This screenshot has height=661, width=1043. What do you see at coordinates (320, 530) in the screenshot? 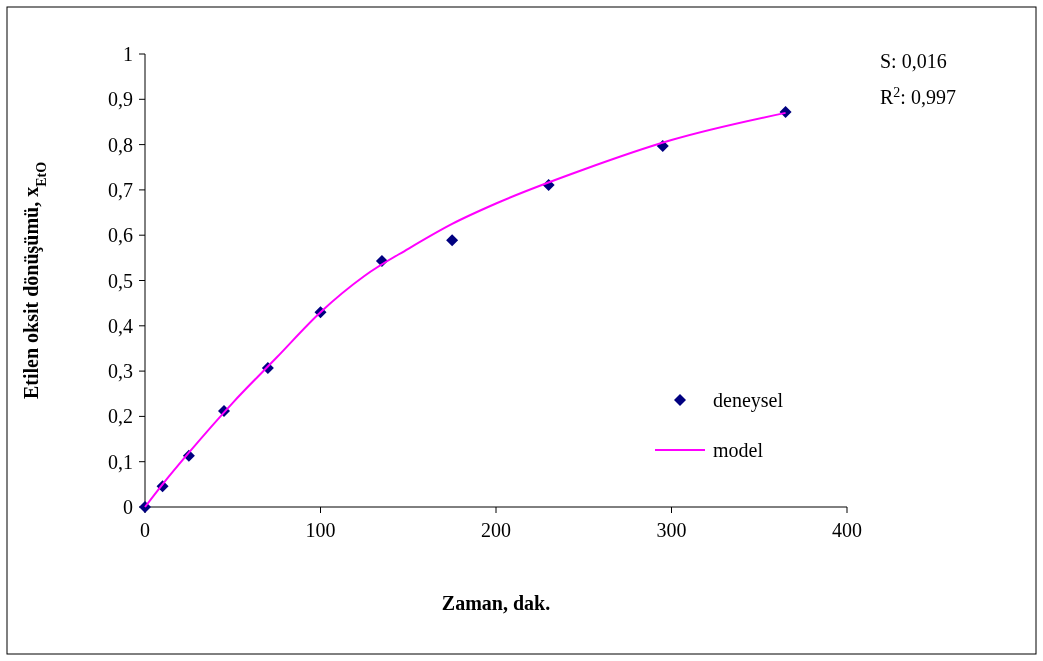
I see `x-tick-label: 100` at bounding box center [320, 530].